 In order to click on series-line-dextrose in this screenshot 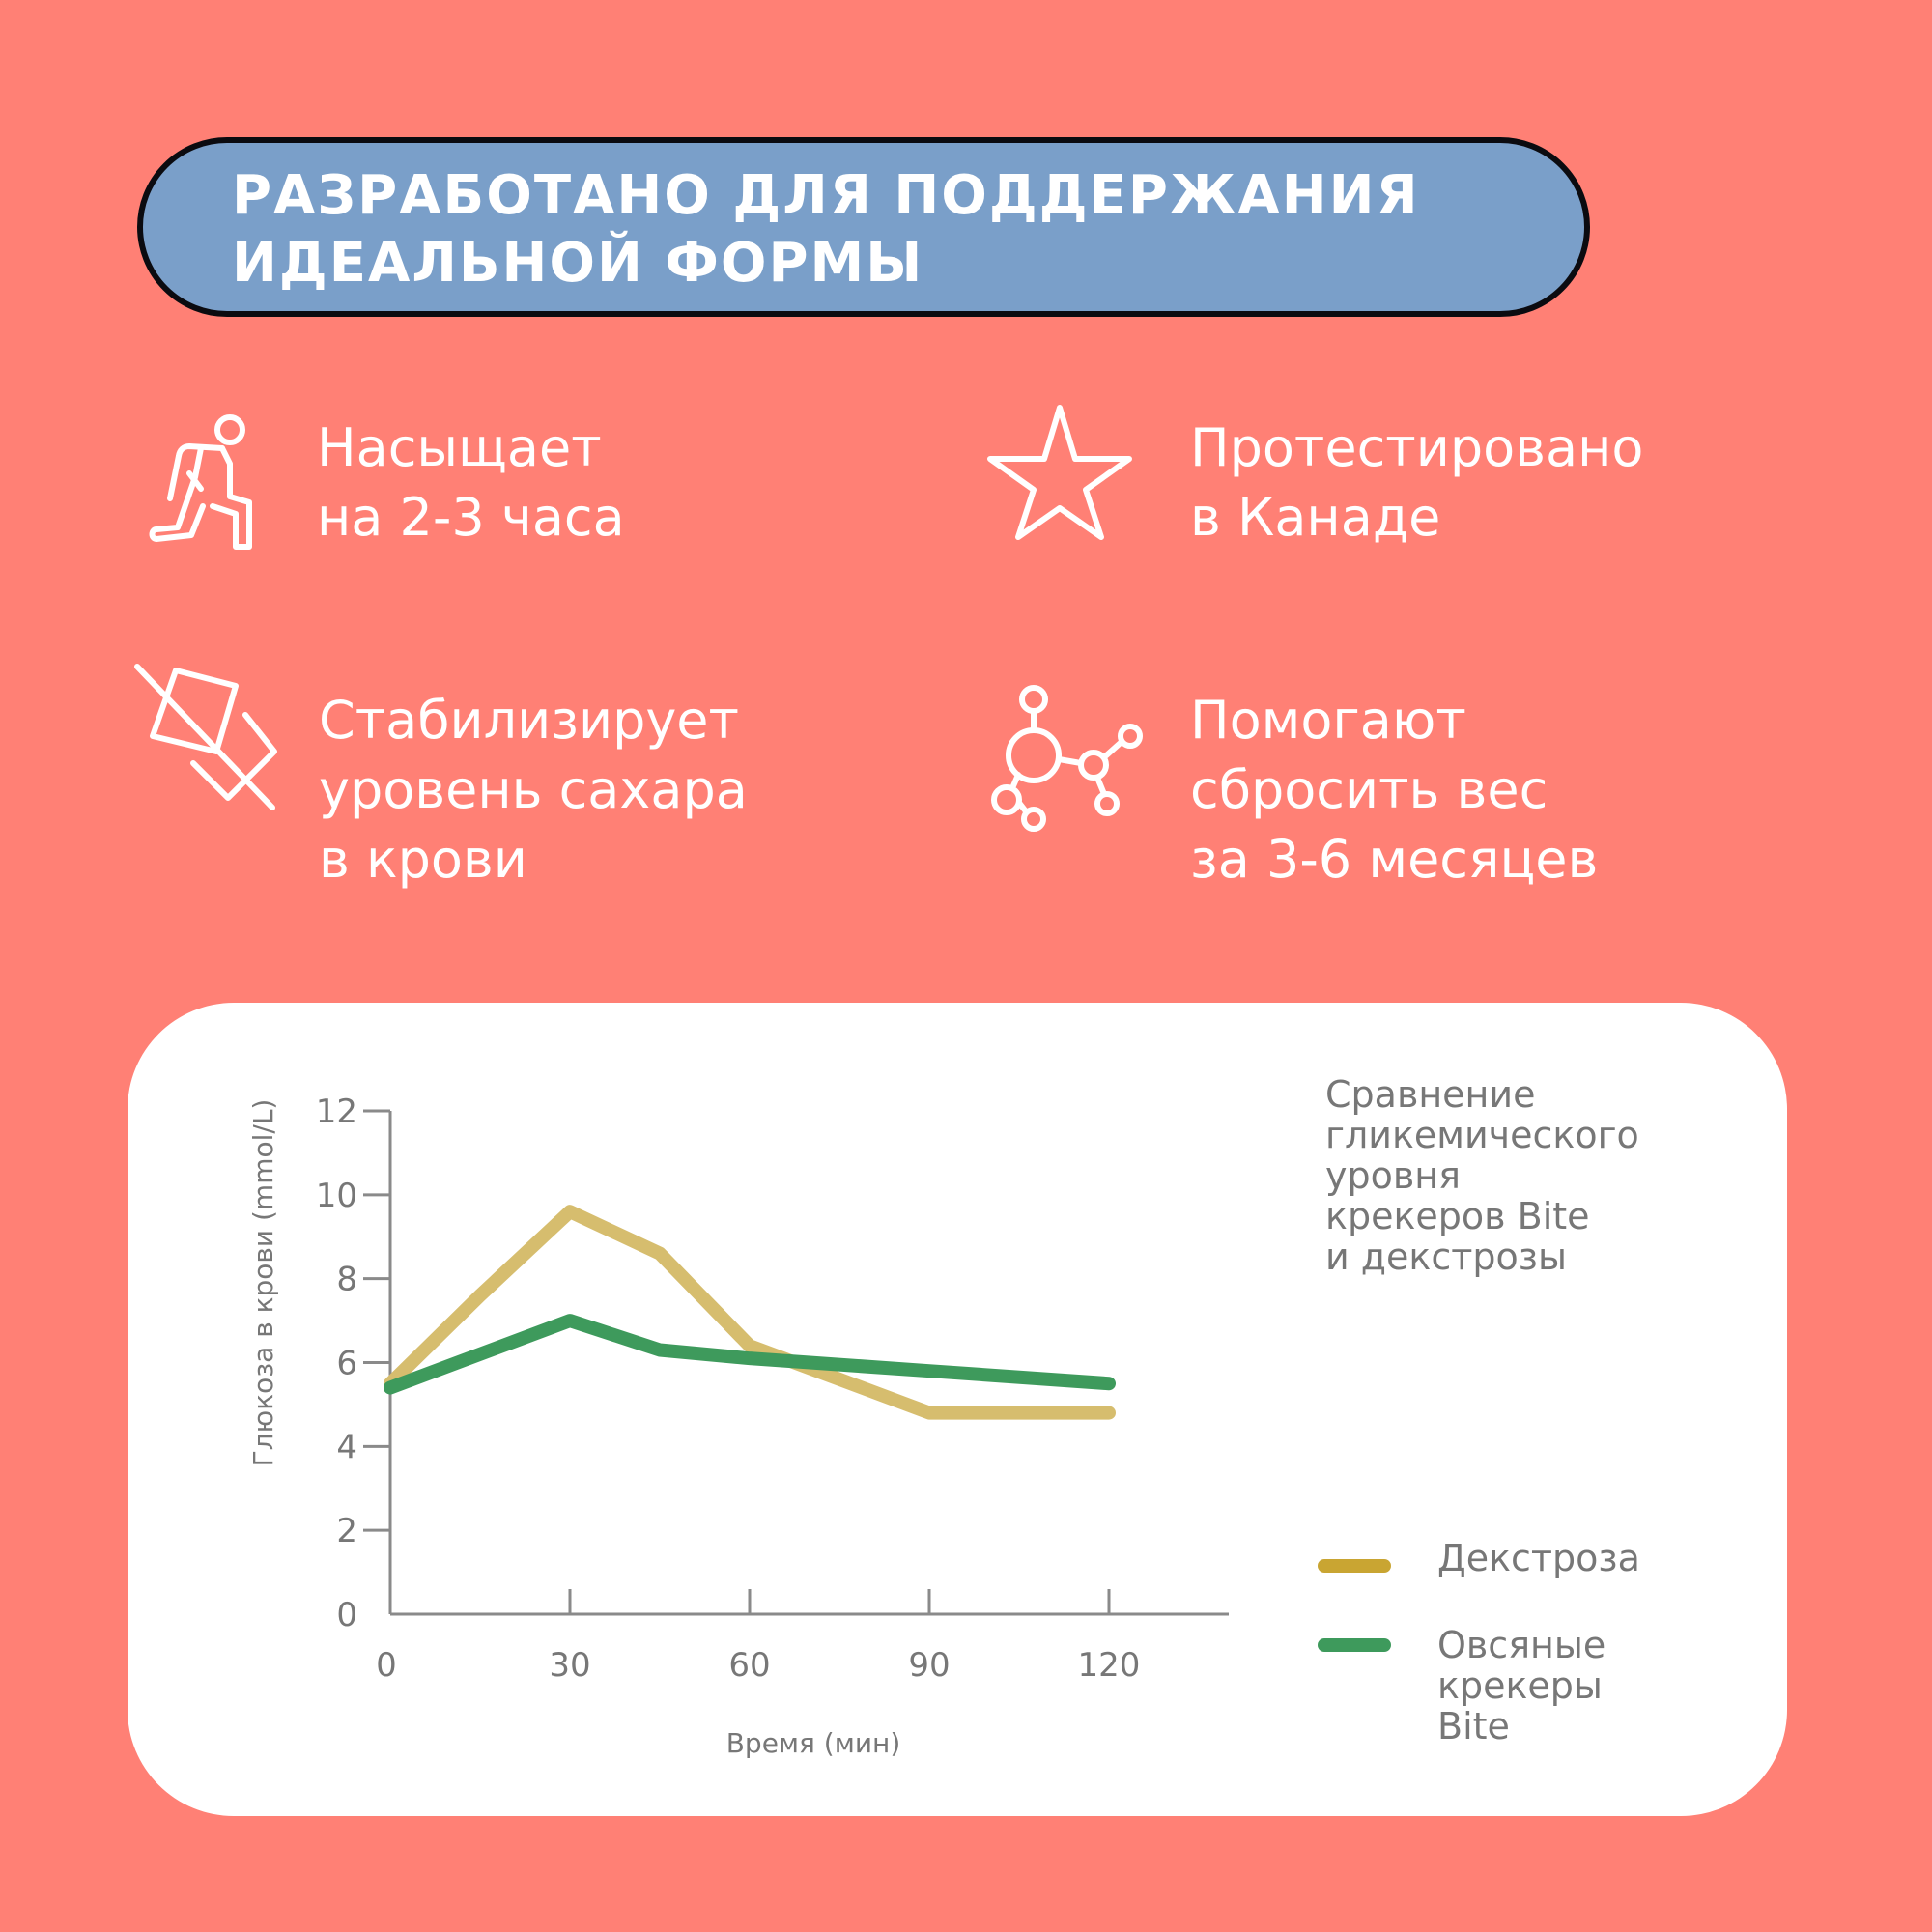, I will do `click(750, 1312)`.